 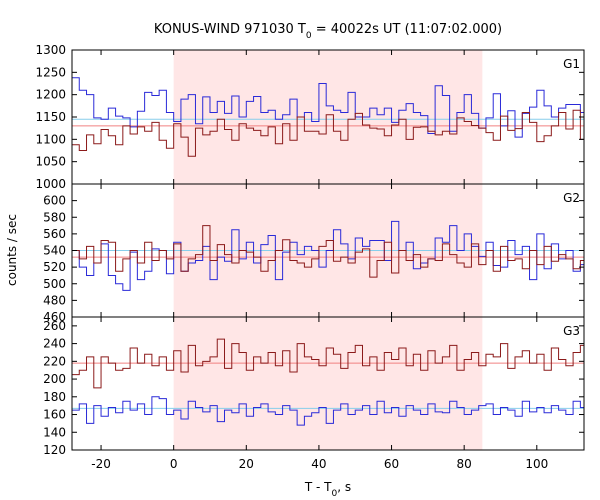 I want to click on y-tick-label: 460, so click(x=54, y=317).